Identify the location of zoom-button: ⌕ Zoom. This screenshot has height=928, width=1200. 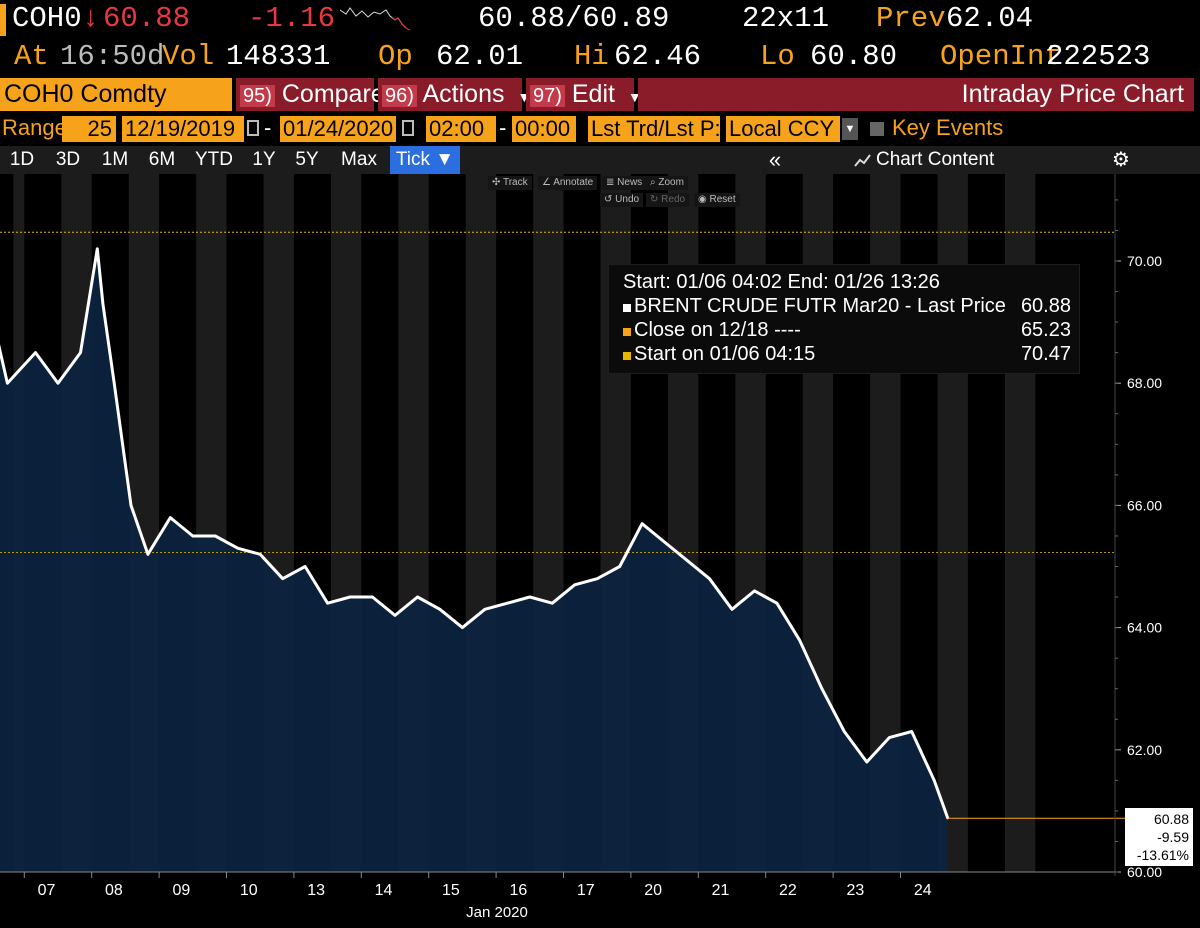
(667, 183).